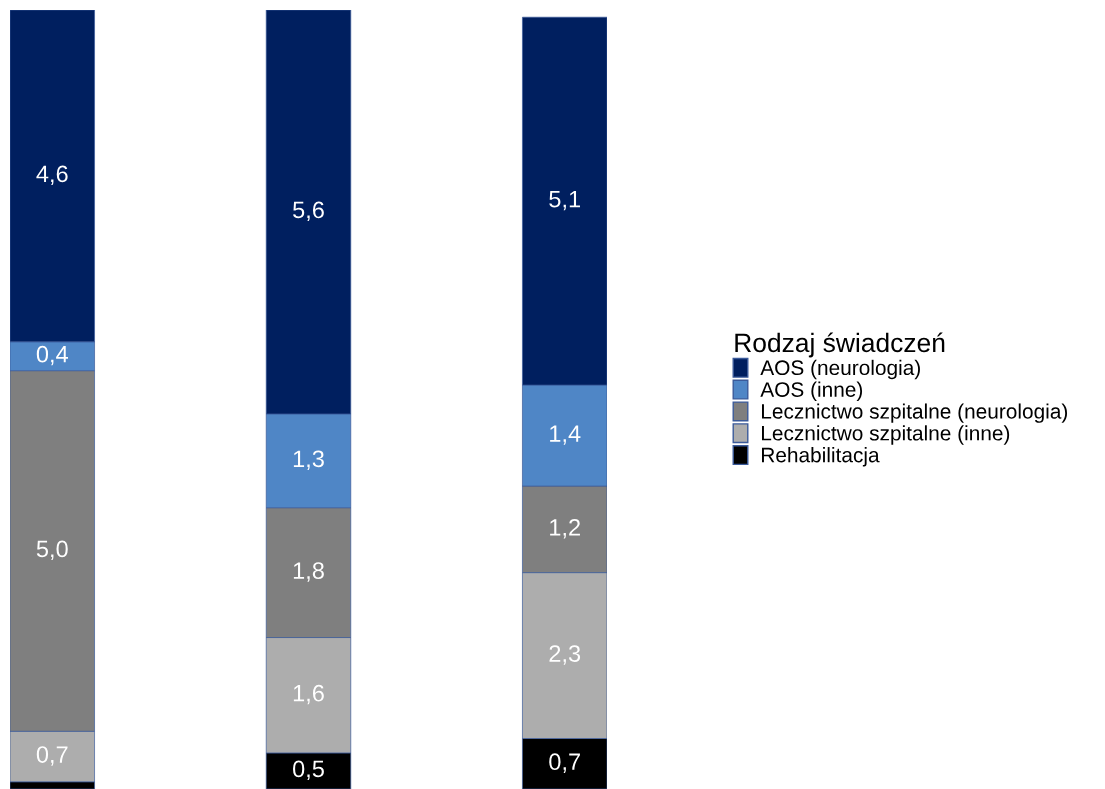 The width and height of the screenshot is (1105, 789). I want to click on data-label: 1,8, so click(308, 572).